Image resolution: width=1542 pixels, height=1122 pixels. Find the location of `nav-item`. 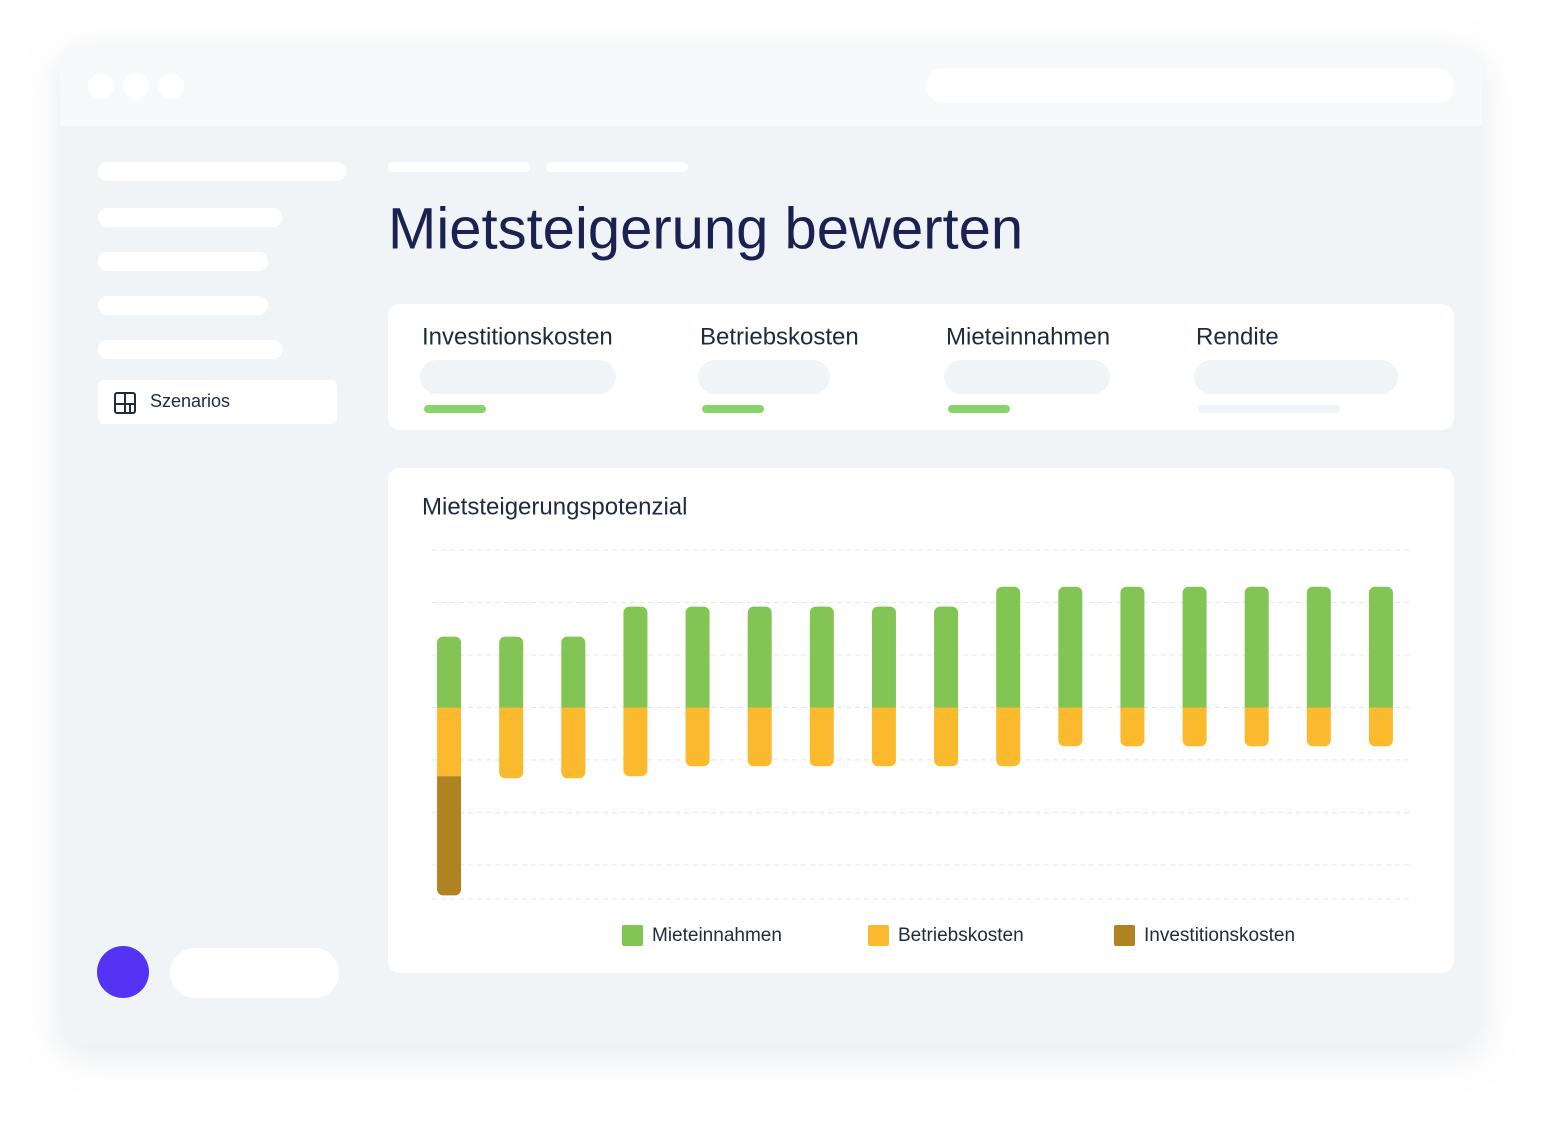

nav-item is located at coordinates (217, 402).